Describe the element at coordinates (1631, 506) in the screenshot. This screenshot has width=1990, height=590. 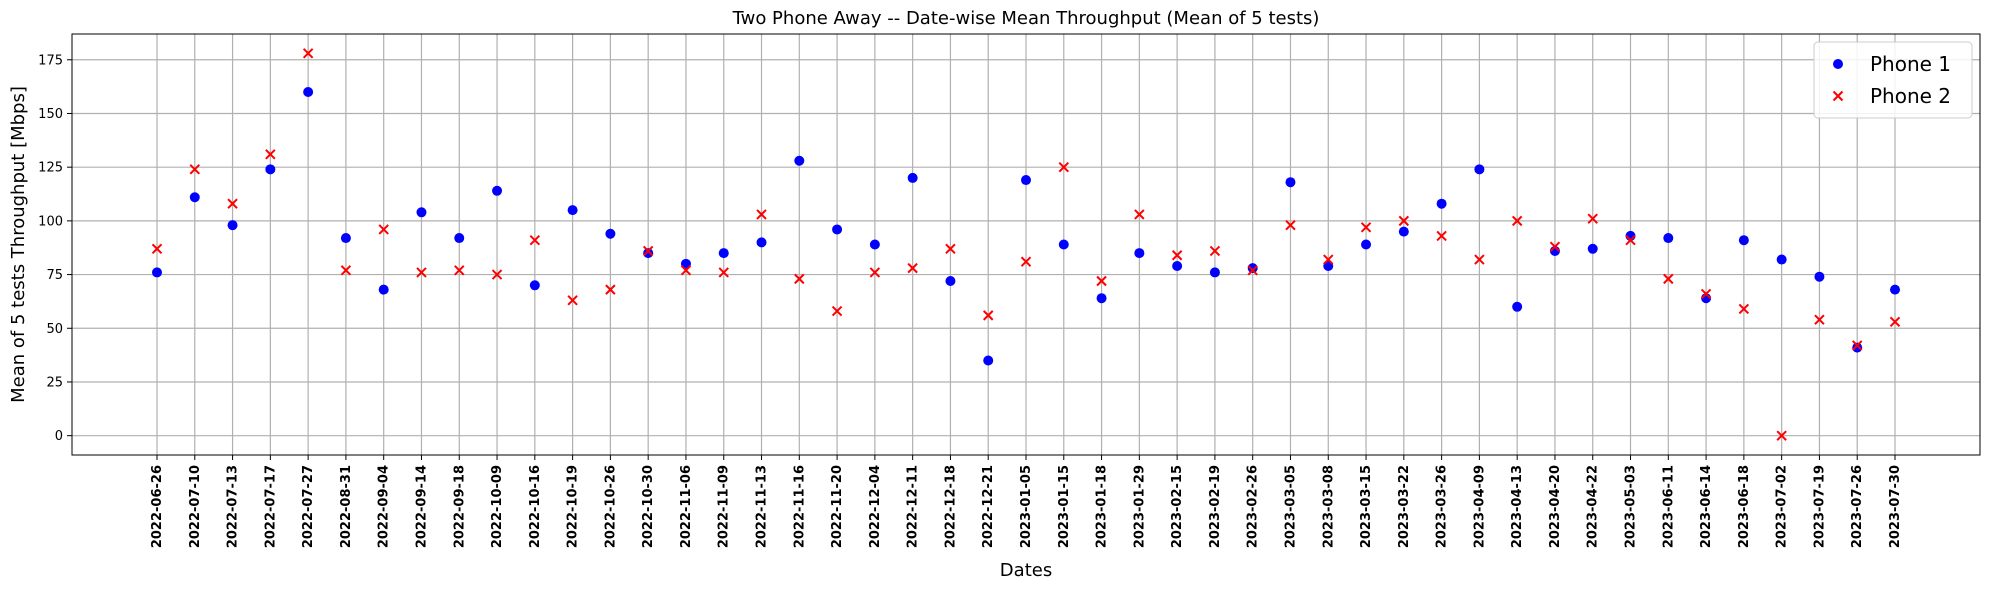
I see `x-tick-label: 2023-05-03` at that location.